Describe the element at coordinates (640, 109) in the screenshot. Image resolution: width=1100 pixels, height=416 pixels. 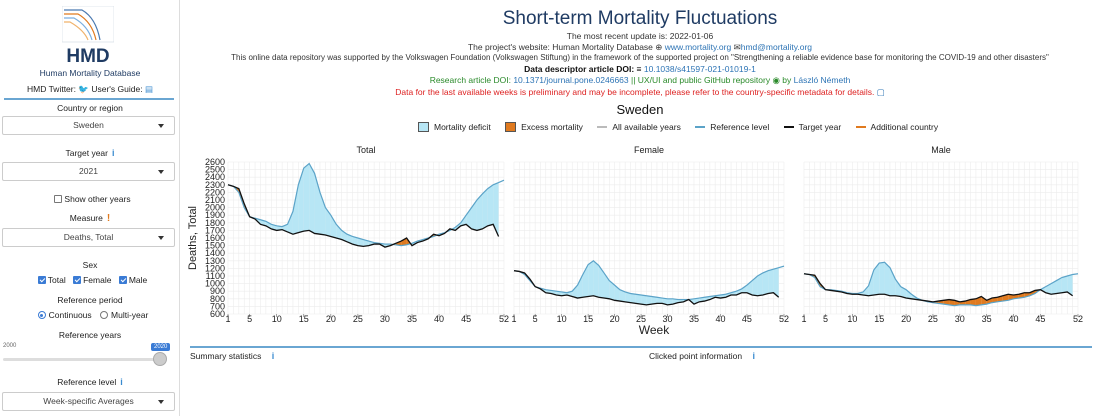
I see `chart-country-title: Sweden` at that location.